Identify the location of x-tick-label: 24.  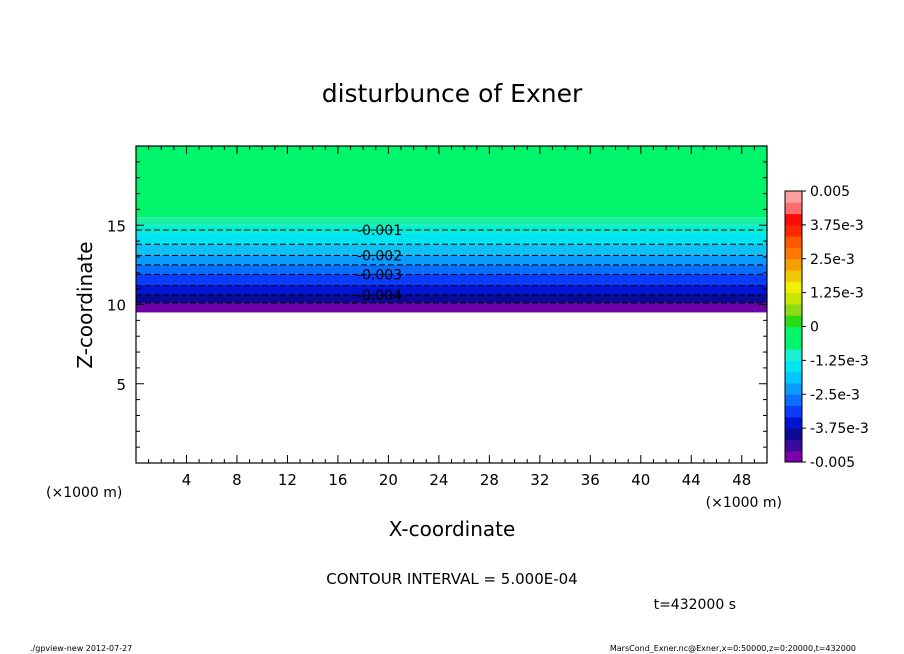
(438, 480).